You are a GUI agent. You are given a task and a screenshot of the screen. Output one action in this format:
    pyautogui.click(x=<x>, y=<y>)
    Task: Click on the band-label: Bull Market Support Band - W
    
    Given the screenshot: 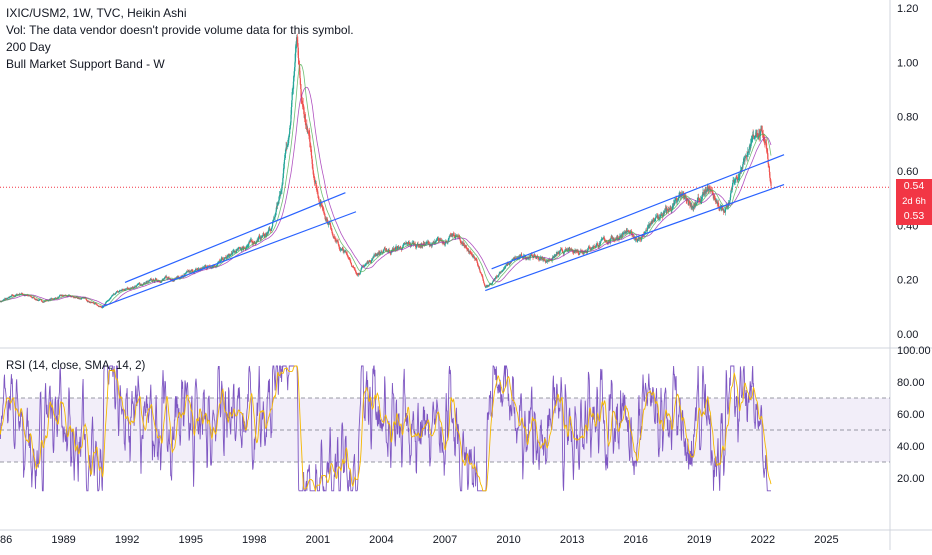 What is the action you would take?
    pyautogui.click(x=85, y=64)
    